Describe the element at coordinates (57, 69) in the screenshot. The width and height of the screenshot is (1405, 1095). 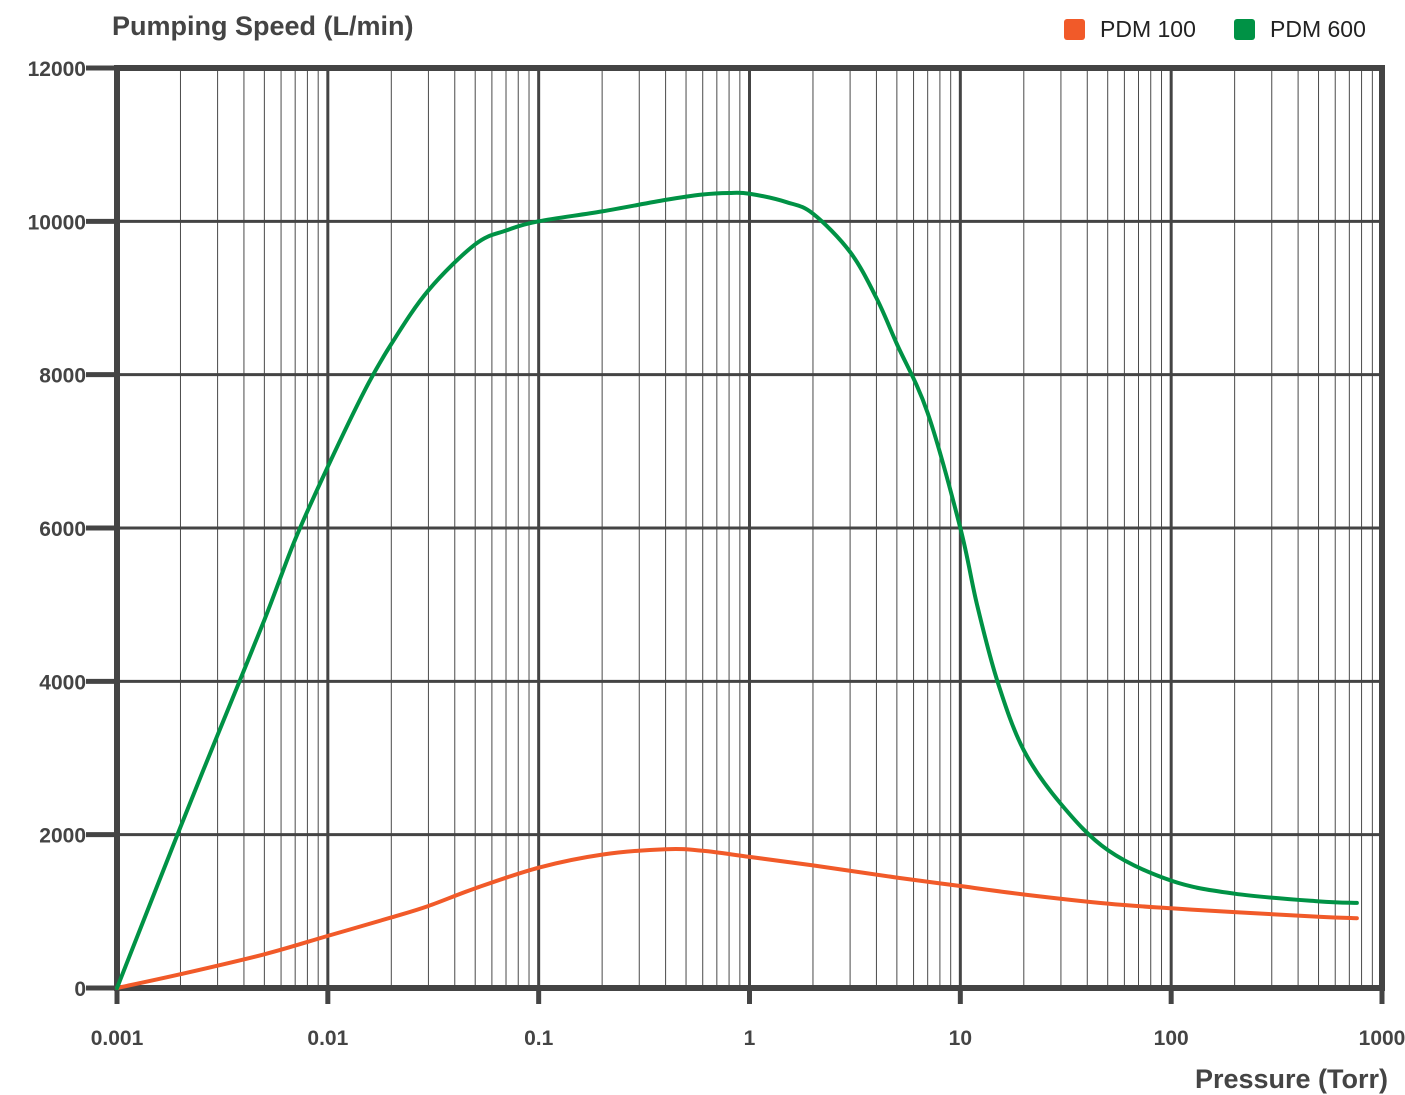
I see `y-tick-label: 12000` at that location.